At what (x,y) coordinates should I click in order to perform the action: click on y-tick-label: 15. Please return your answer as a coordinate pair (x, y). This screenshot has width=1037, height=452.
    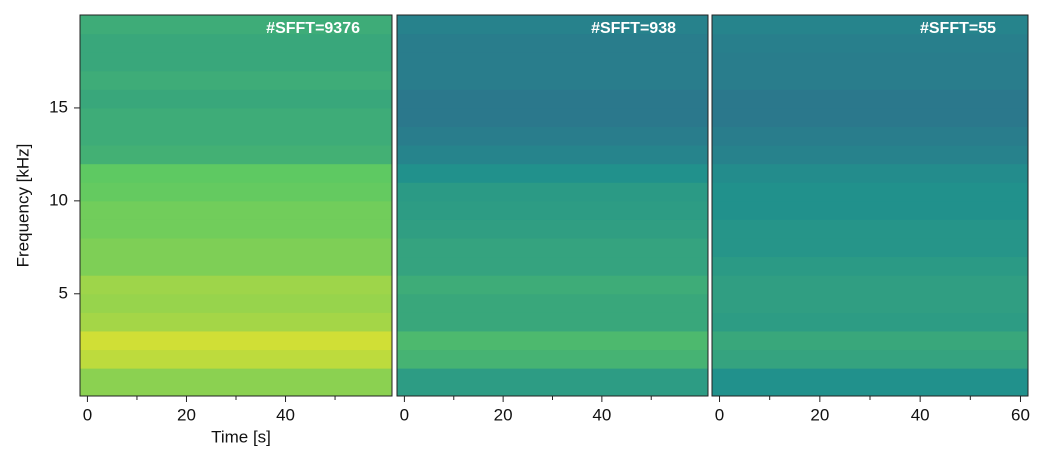
    Looking at the image, I should click on (58, 106).